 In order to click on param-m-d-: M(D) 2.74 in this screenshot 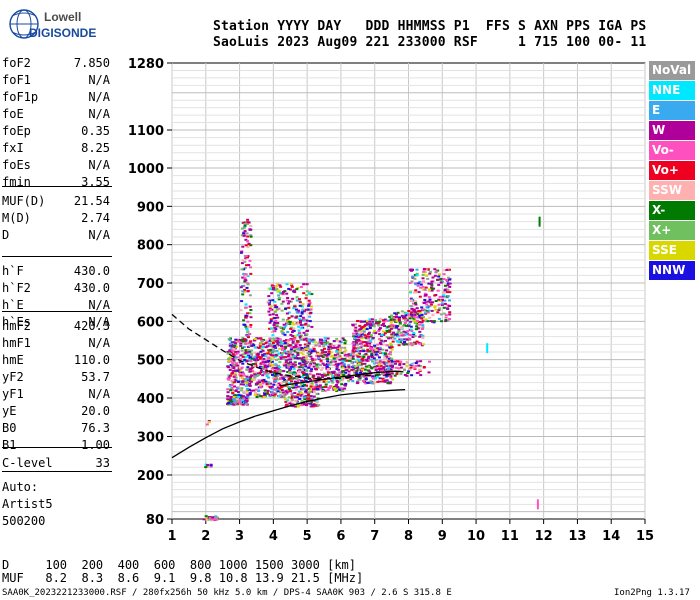, I will do `click(56, 218)`.